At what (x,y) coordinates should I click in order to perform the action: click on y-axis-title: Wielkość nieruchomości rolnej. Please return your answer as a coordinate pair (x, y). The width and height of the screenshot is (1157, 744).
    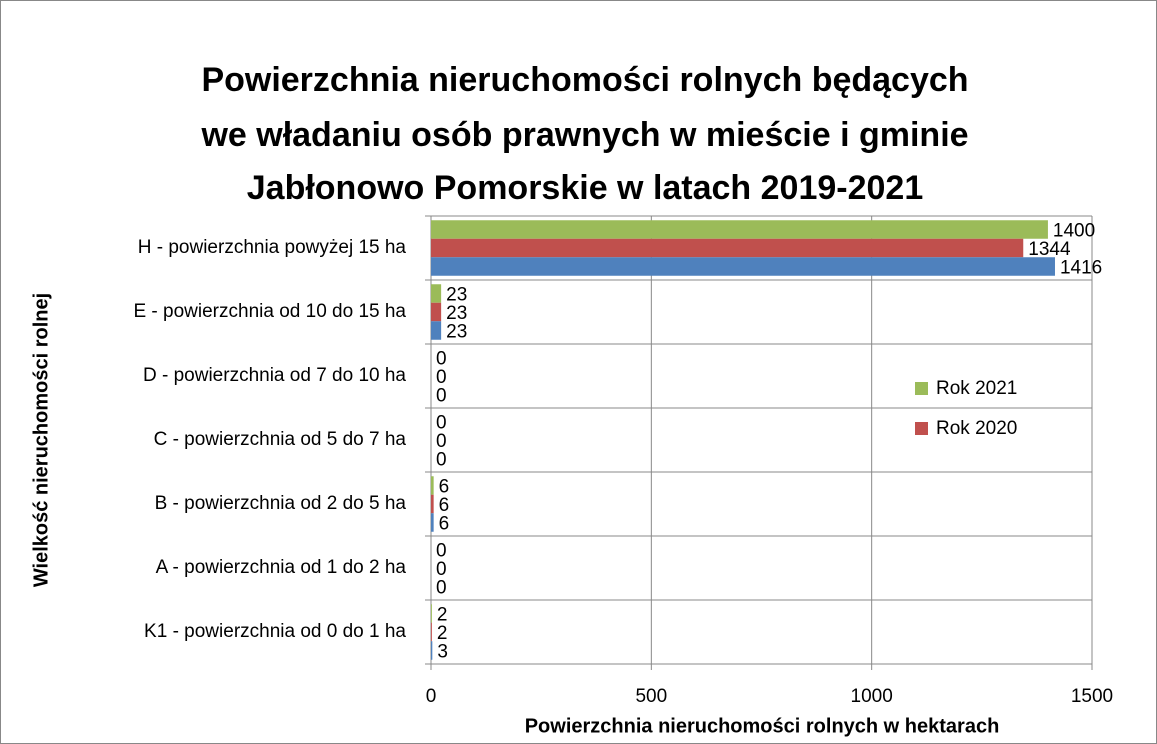
    Looking at the image, I should click on (41, 440).